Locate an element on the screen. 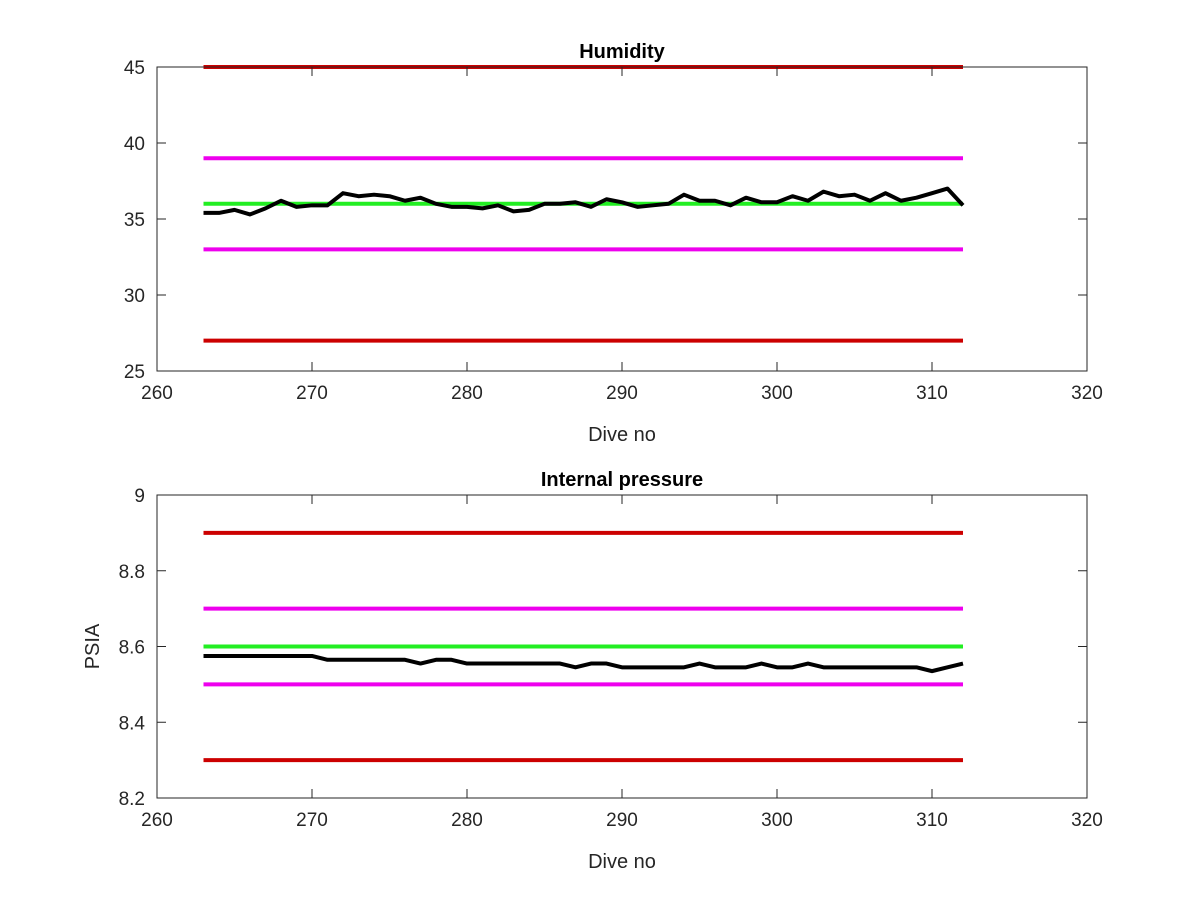 This screenshot has width=1200, height=900. y-tick-label: 45 is located at coordinates (134, 68).